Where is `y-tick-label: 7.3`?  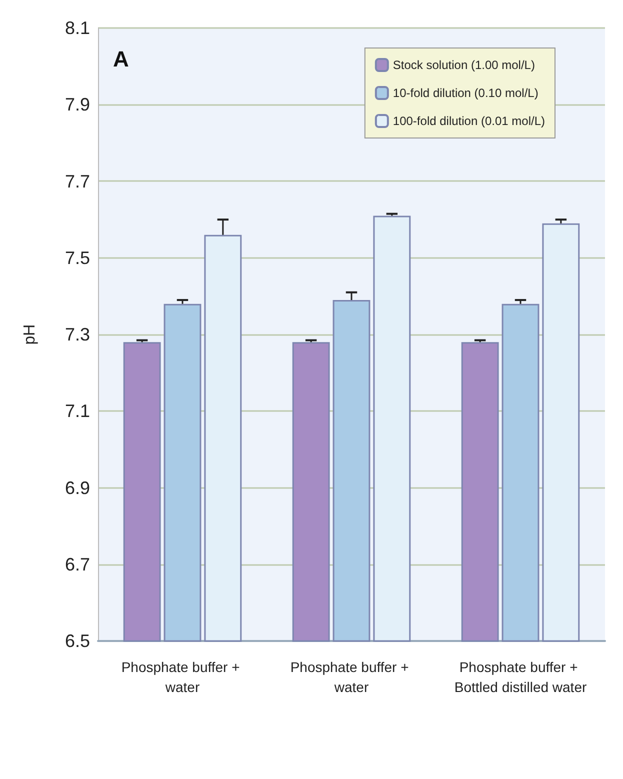 y-tick-label: 7.3 is located at coordinates (77, 334).